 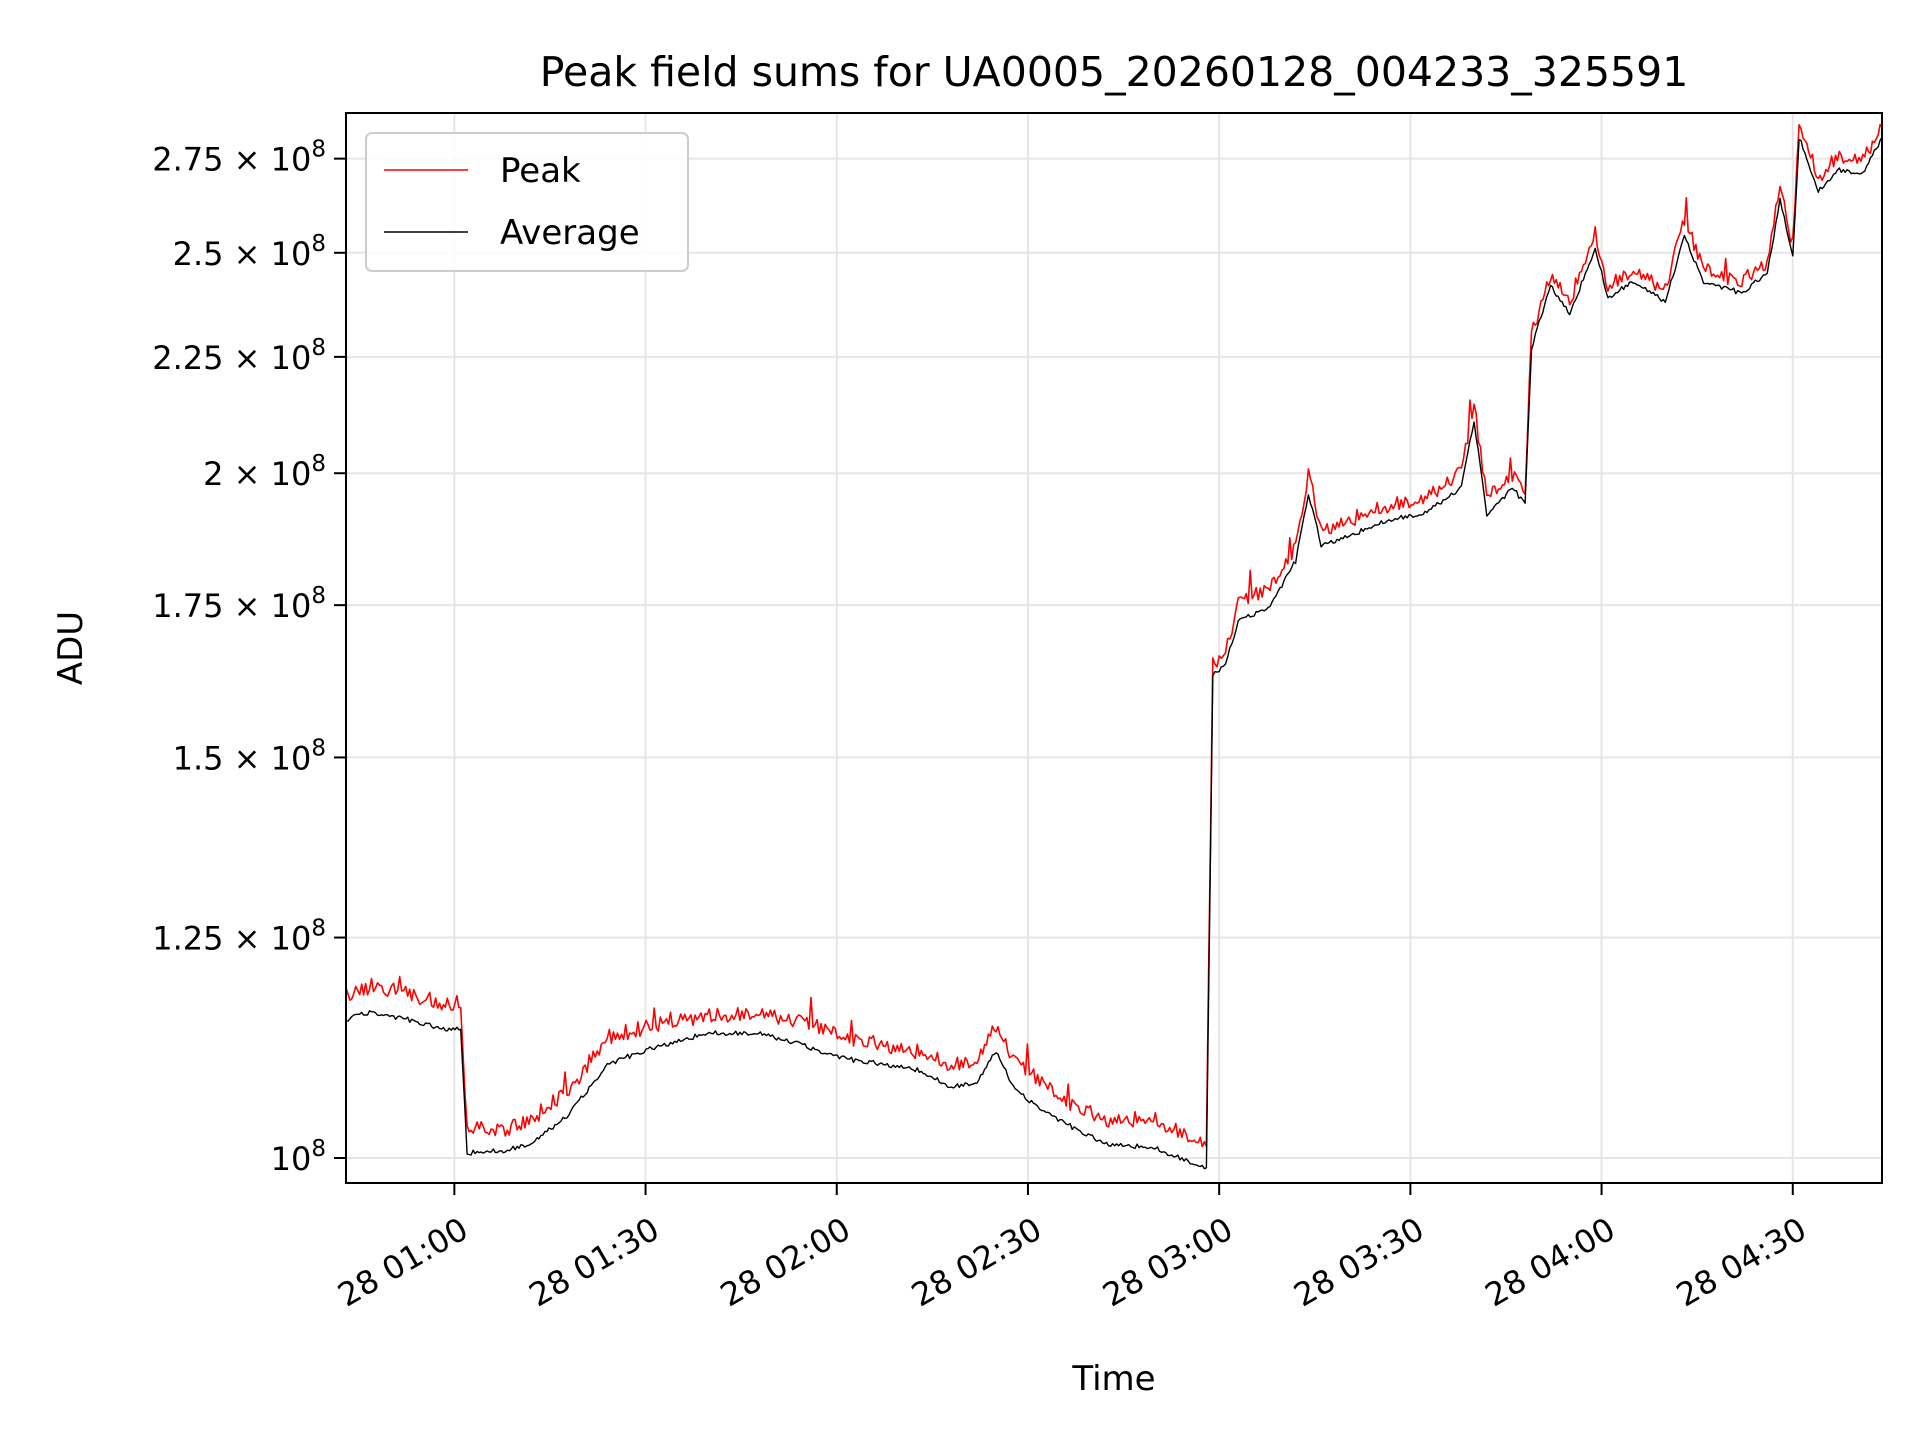 What do you see at coordinates (570, 233) in the screenshot?
I see `legend-label-average: Average` at bounding box center [570, 233].